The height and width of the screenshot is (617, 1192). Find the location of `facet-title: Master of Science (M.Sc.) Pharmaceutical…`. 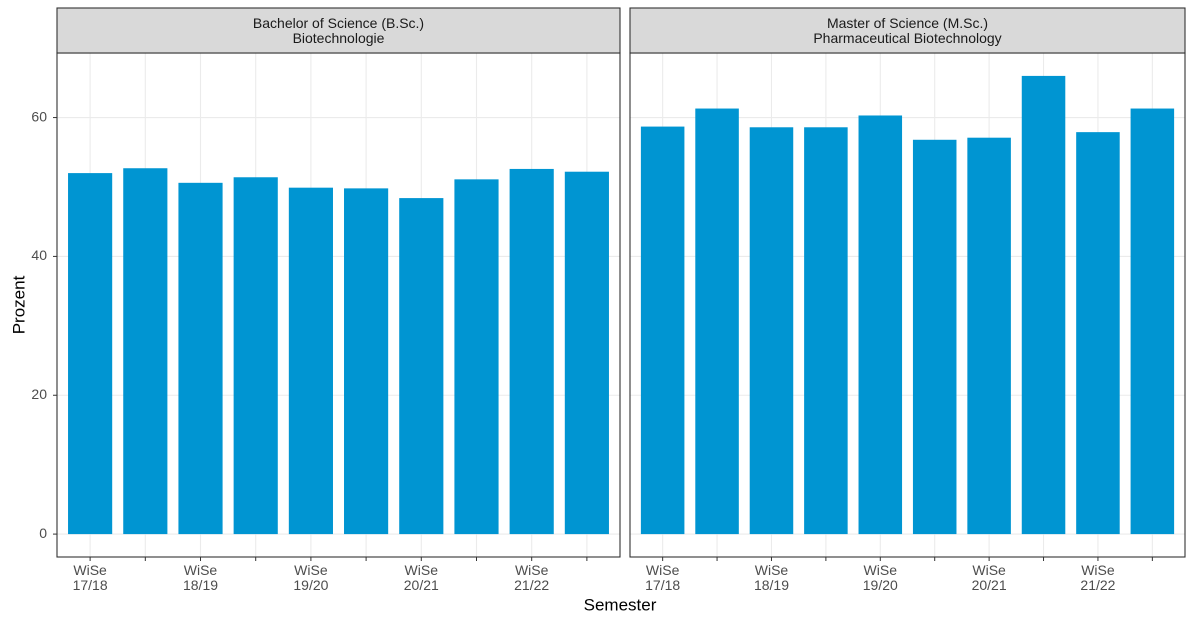

facet-title: Master of Science (M.Sc.) Pharmaceutical… is located at coordinates (907, 30).